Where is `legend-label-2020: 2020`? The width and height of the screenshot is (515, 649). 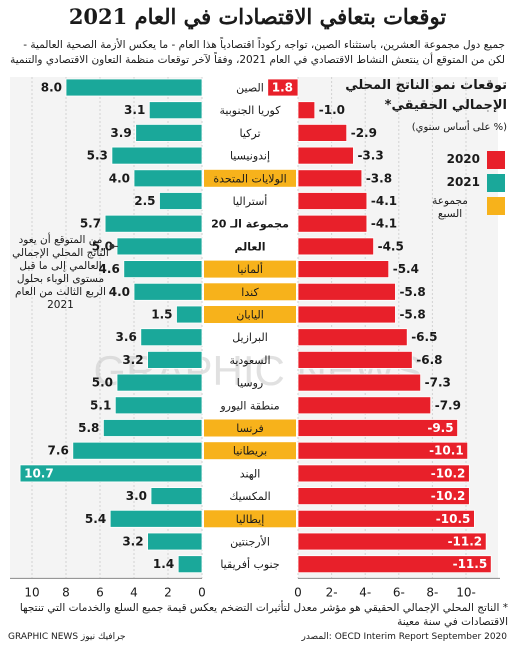
legend-label-2020: 2020 is located at coordinates (463, 159).